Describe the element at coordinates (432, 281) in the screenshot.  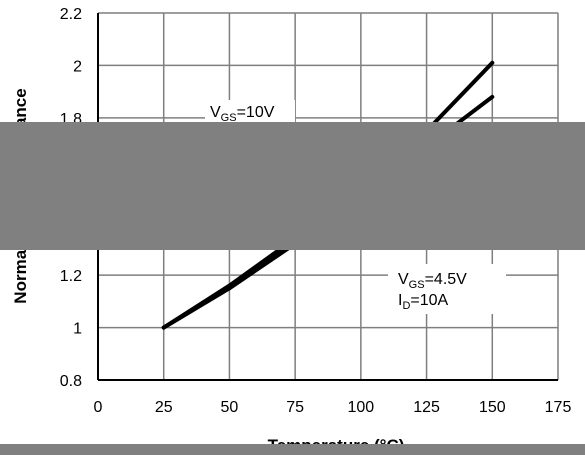
I see `annotation-vgs-label: VGS=4.5V` at that location.